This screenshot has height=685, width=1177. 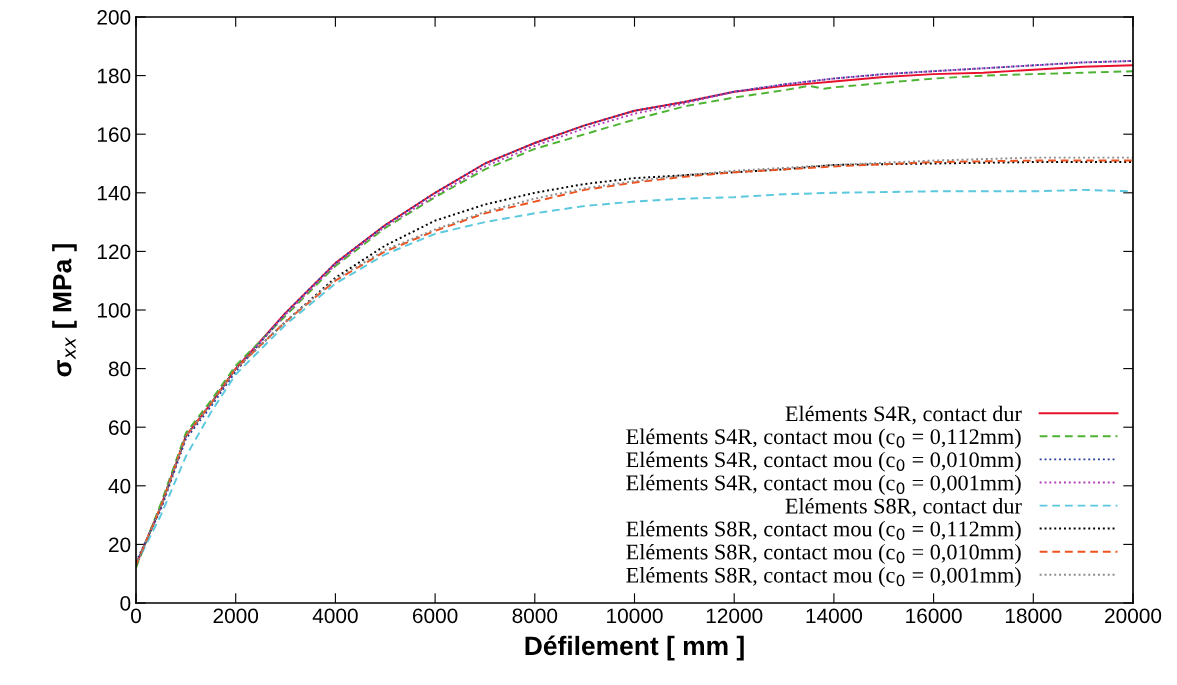 What do you see at coordinates (1133, 616) in the screenshot?
I see `x-tick-label: 20000` at bounding box center [1133, 616].